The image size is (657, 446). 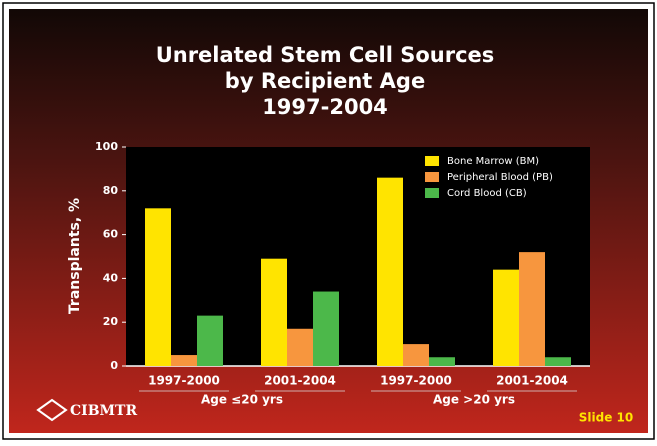 What do you see at coordinates (325, 81) in the screenshot?
I see `chart-title: by Recipient Age` at bounding box center [325, 81].